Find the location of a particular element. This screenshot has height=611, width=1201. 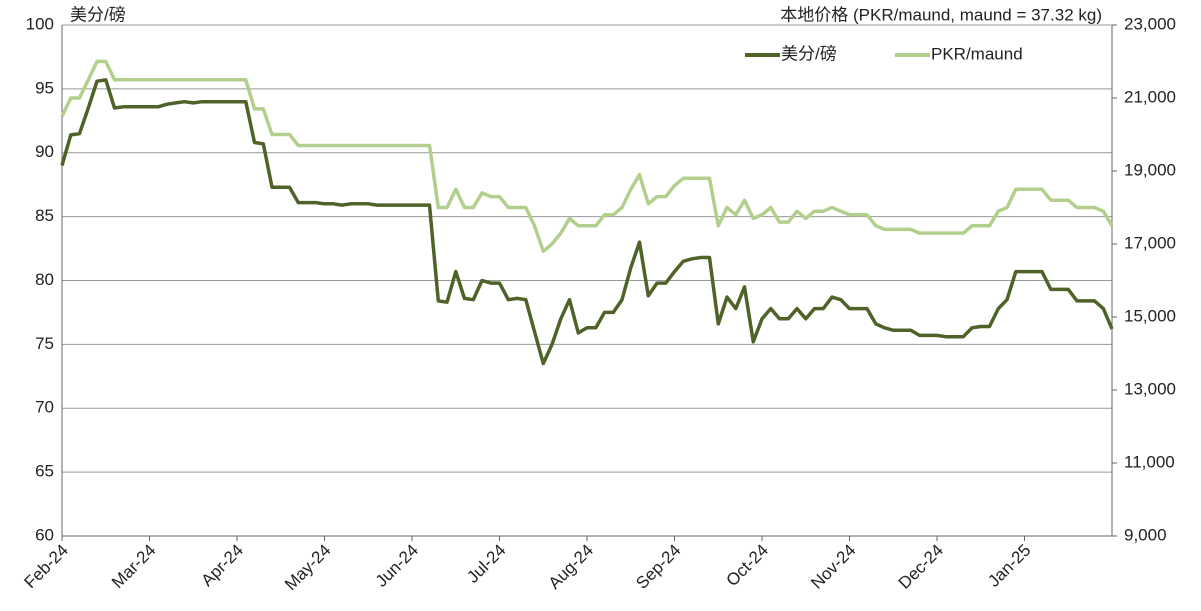

y2-tick-label: 11,000 is located at coordinates (1149, 461).